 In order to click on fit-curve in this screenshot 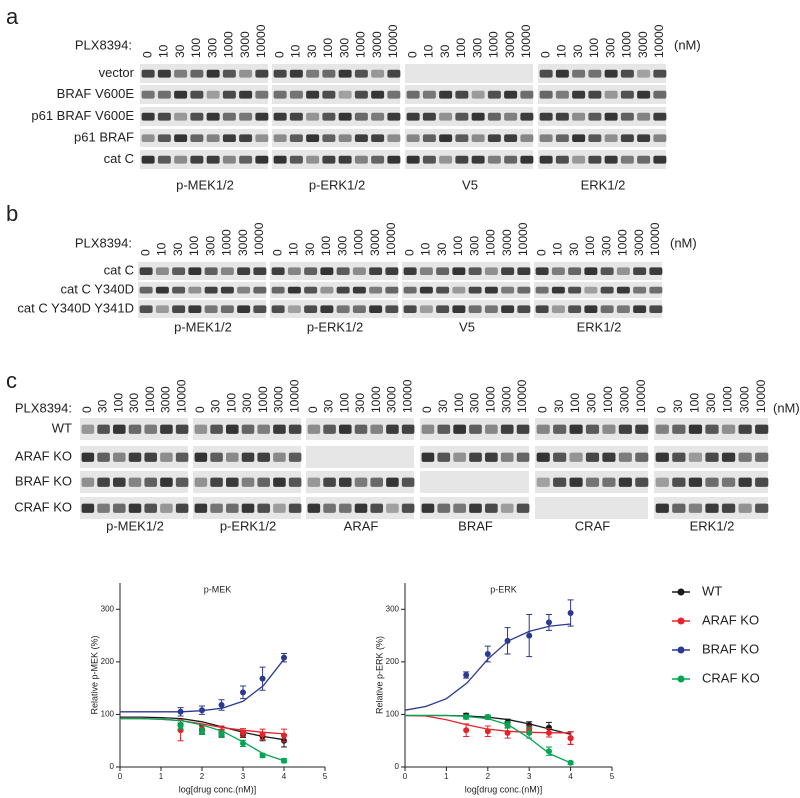, I will do `click(488, 739)`.